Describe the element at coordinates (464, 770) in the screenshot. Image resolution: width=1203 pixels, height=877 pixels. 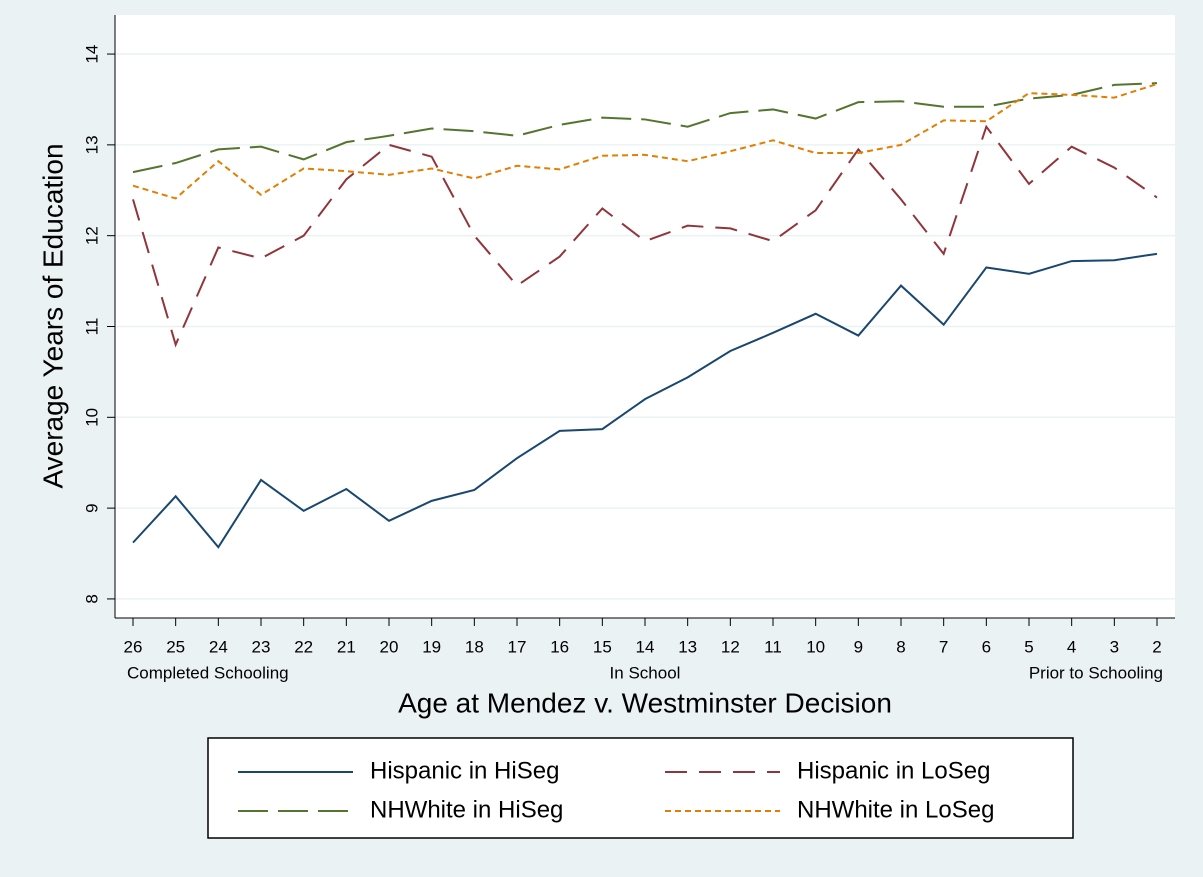
I see `legend-label: Hispanic in HiSeg` at that location.